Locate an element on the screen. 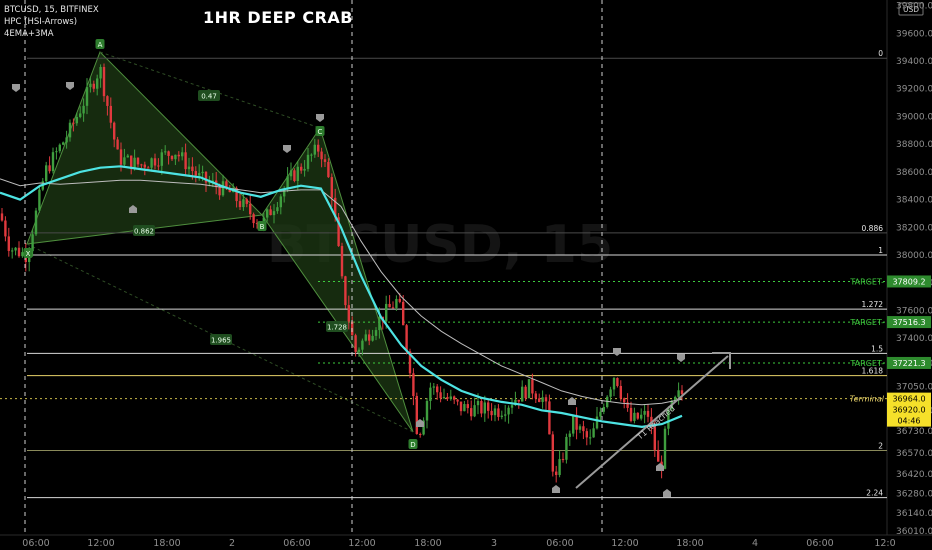 The height and width of the screenshot is (550, 932). last-price-value: 36920.0 is located at coordinates (908, 410).